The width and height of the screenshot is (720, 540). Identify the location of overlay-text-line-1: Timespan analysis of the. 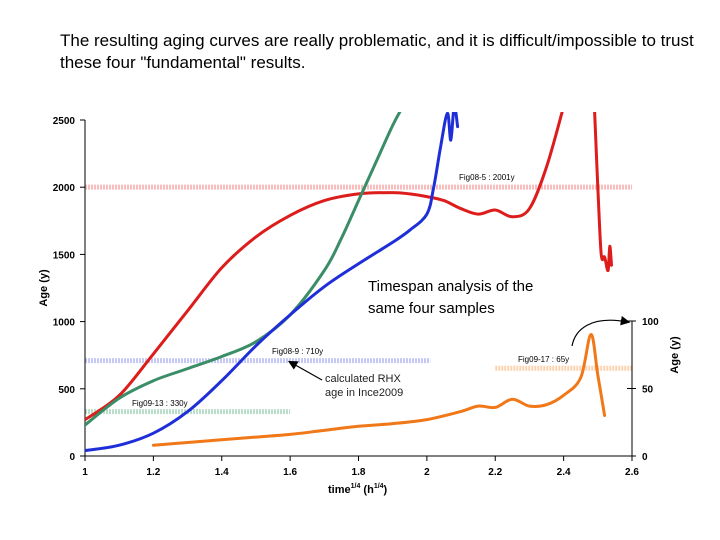
(450, 286).